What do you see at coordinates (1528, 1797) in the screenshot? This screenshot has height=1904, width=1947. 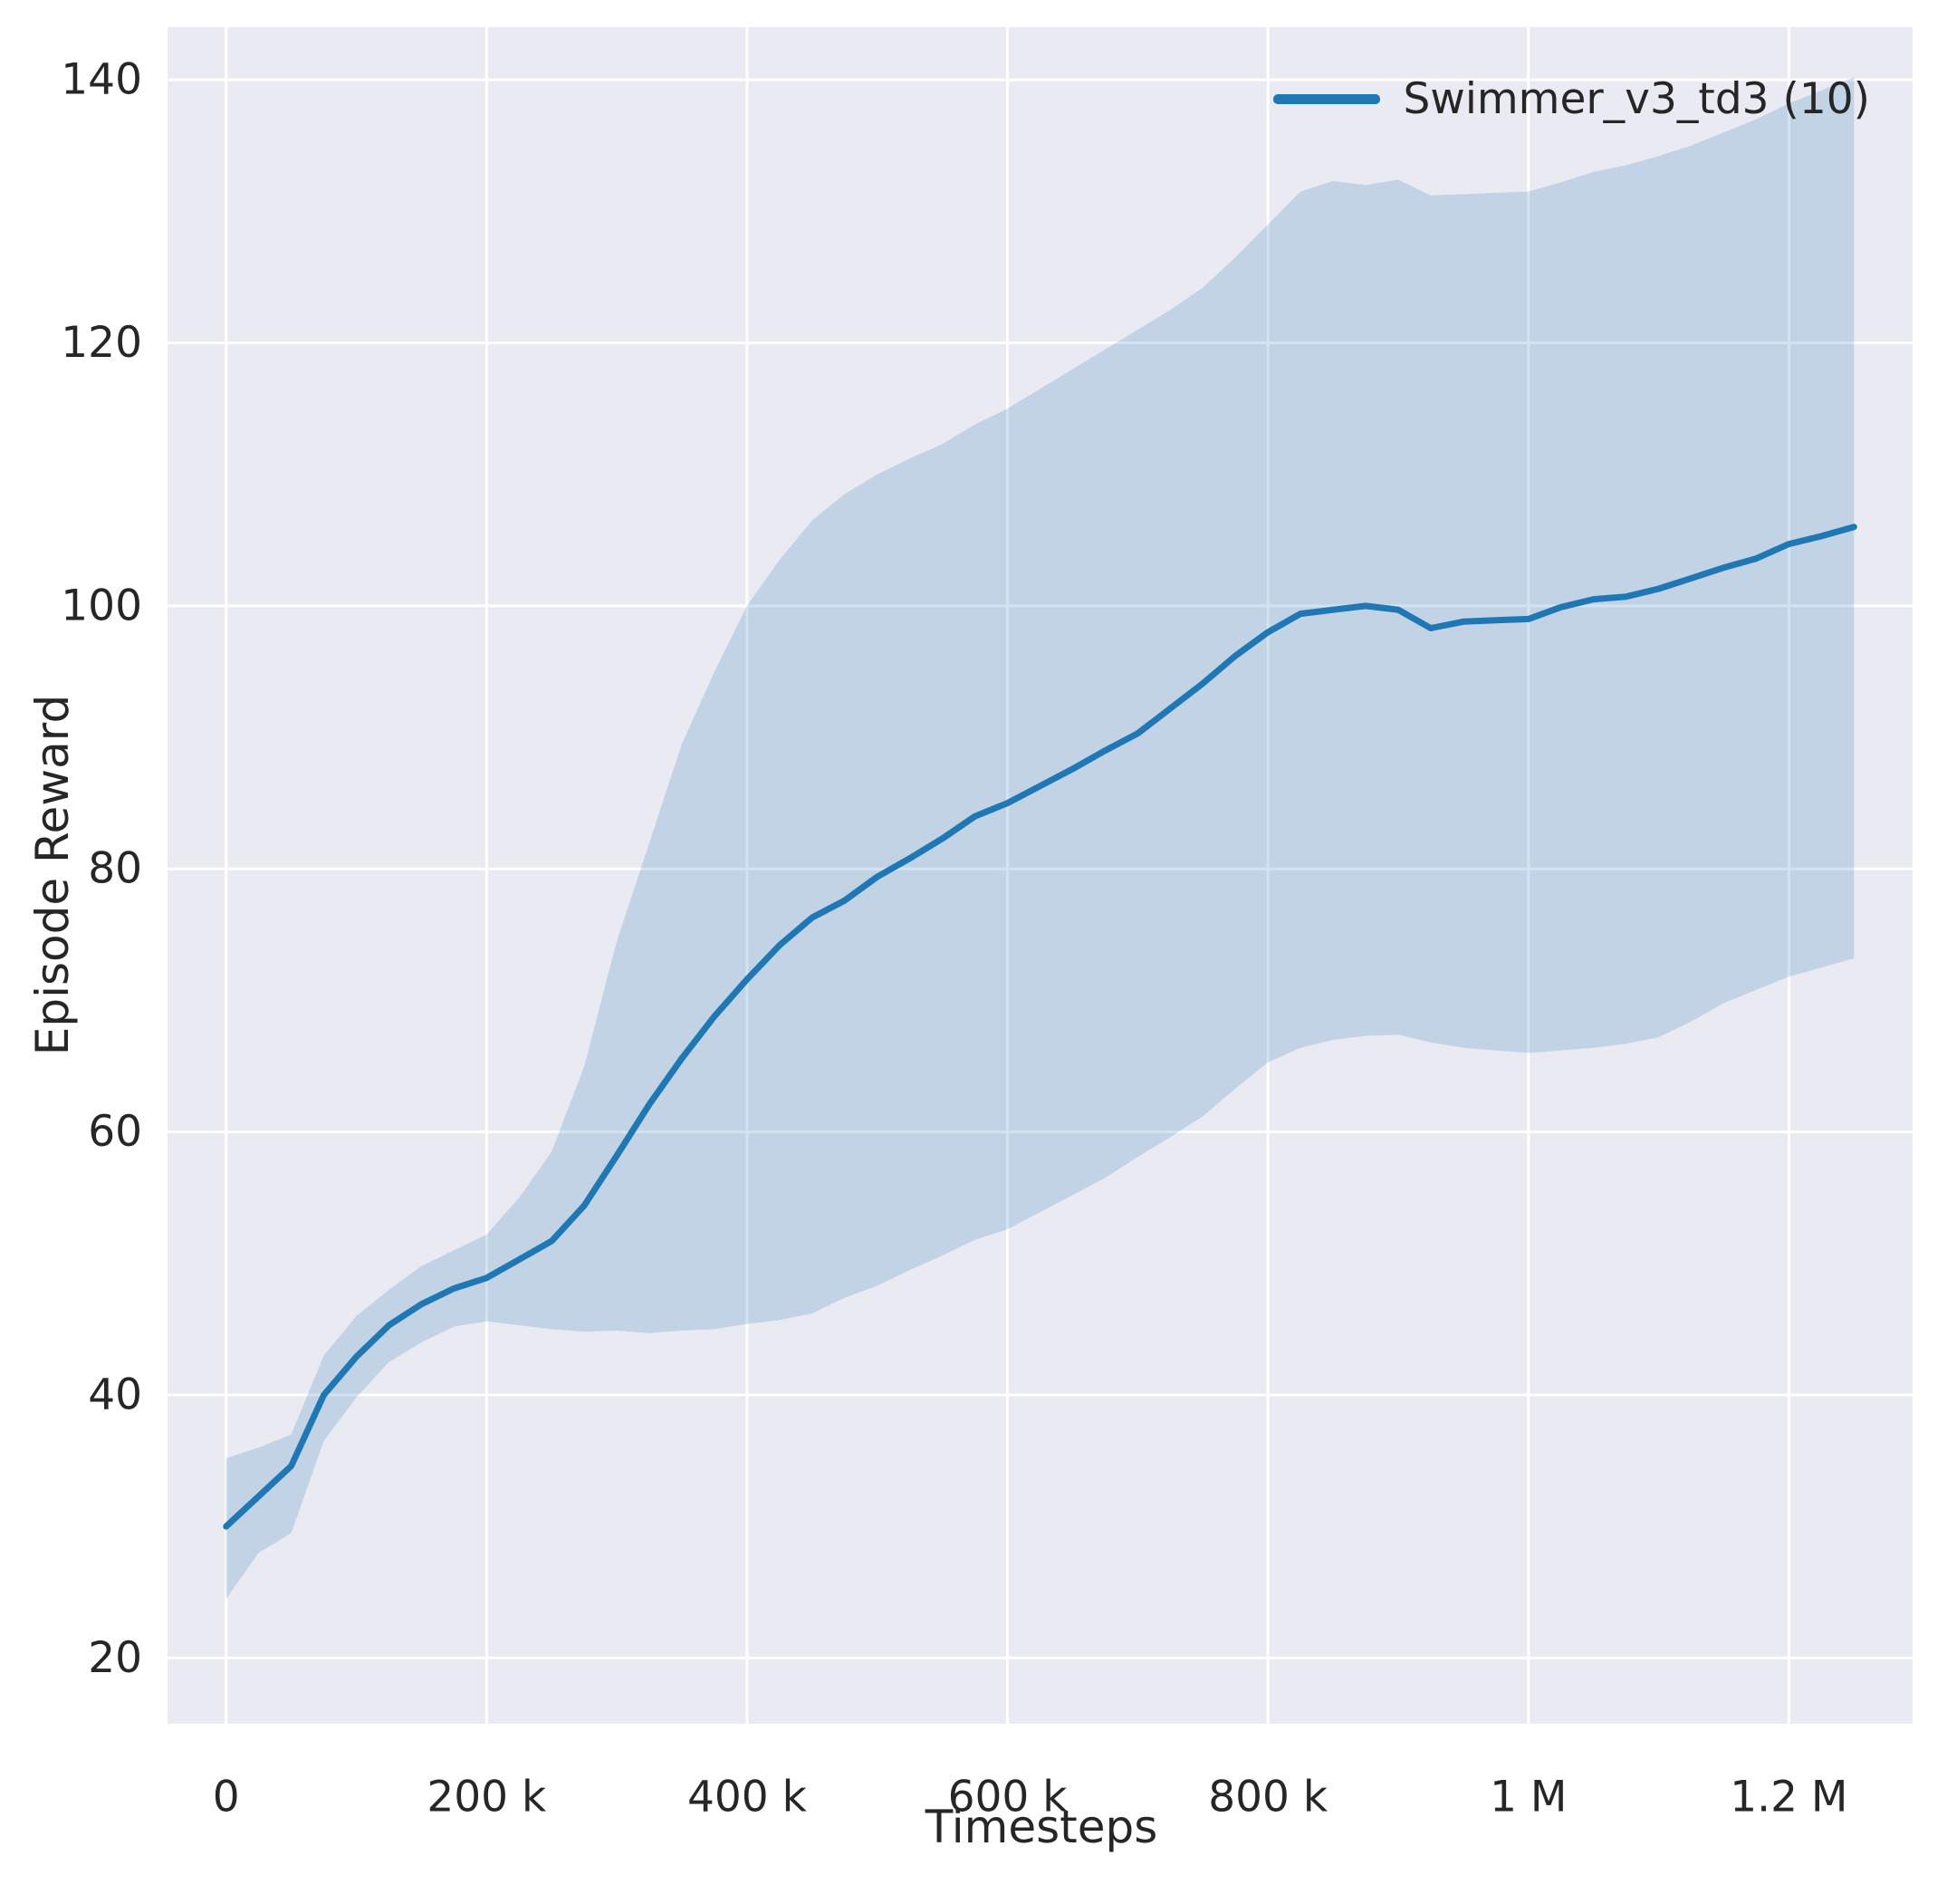 I see `x-tick-label: 1 M` at bounding box center [1528, 1797].